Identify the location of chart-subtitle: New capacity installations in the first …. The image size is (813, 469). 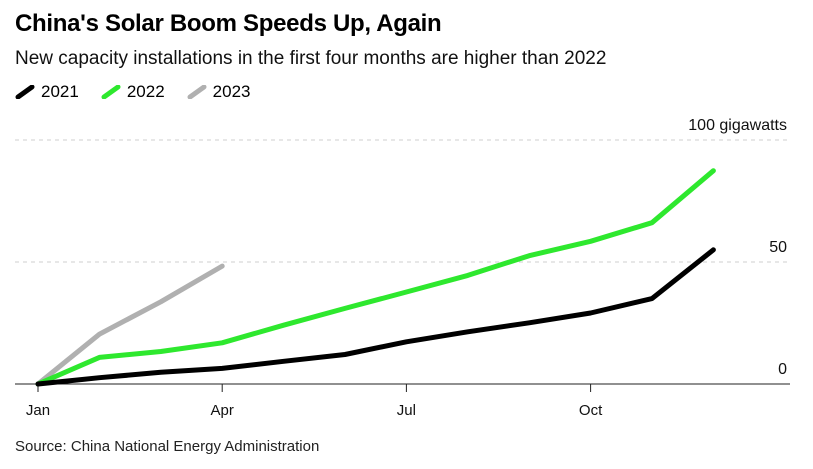
(311, 58).